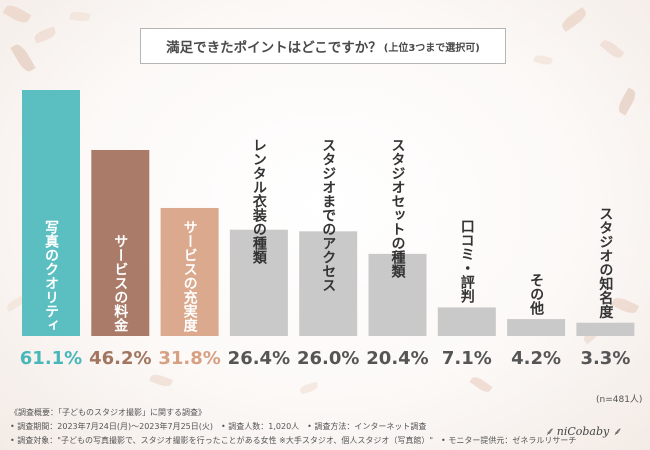 The image size is (650, 450). What do you see at coordinates (397, 358) in the screenshot?
I see `value-label-6: 20.4%` at bounding box center [397, 358].